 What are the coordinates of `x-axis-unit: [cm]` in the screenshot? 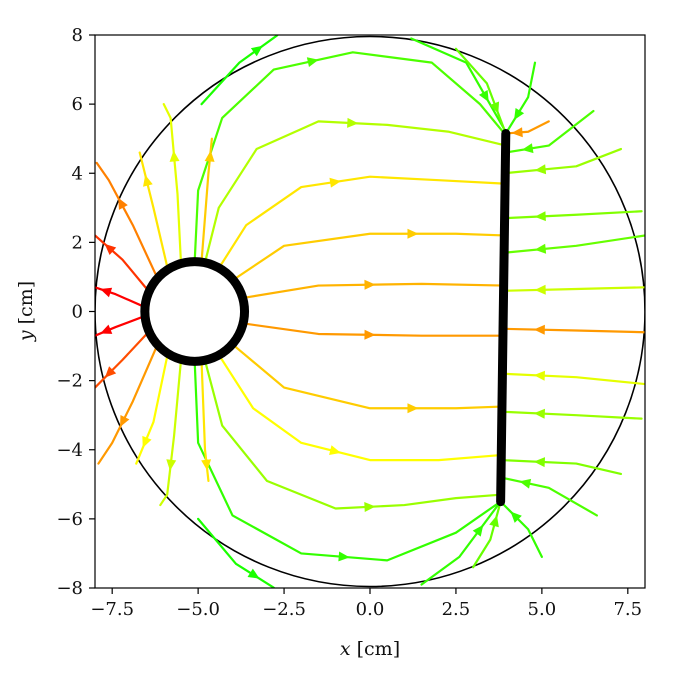 It's located at (376, 649).